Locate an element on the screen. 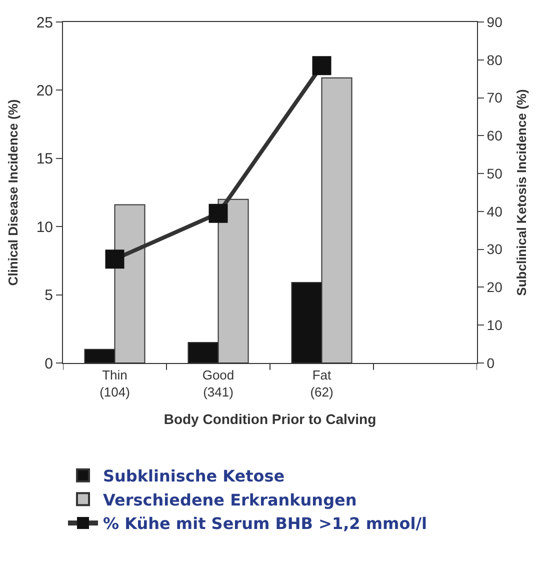  y2-tick-label: 40 is located at coordinates (494, 211).